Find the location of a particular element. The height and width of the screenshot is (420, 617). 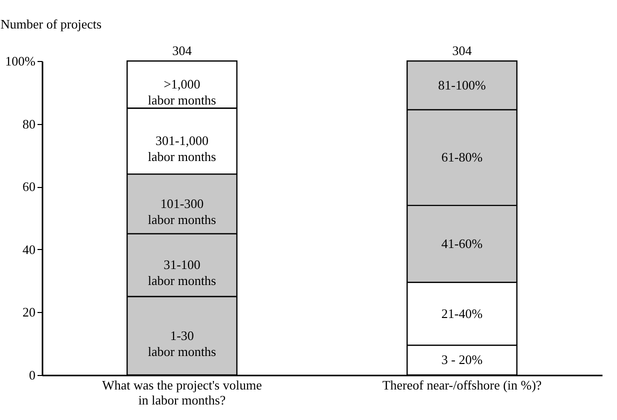

series-label: 61-80% is located at coordinates (462, 157).